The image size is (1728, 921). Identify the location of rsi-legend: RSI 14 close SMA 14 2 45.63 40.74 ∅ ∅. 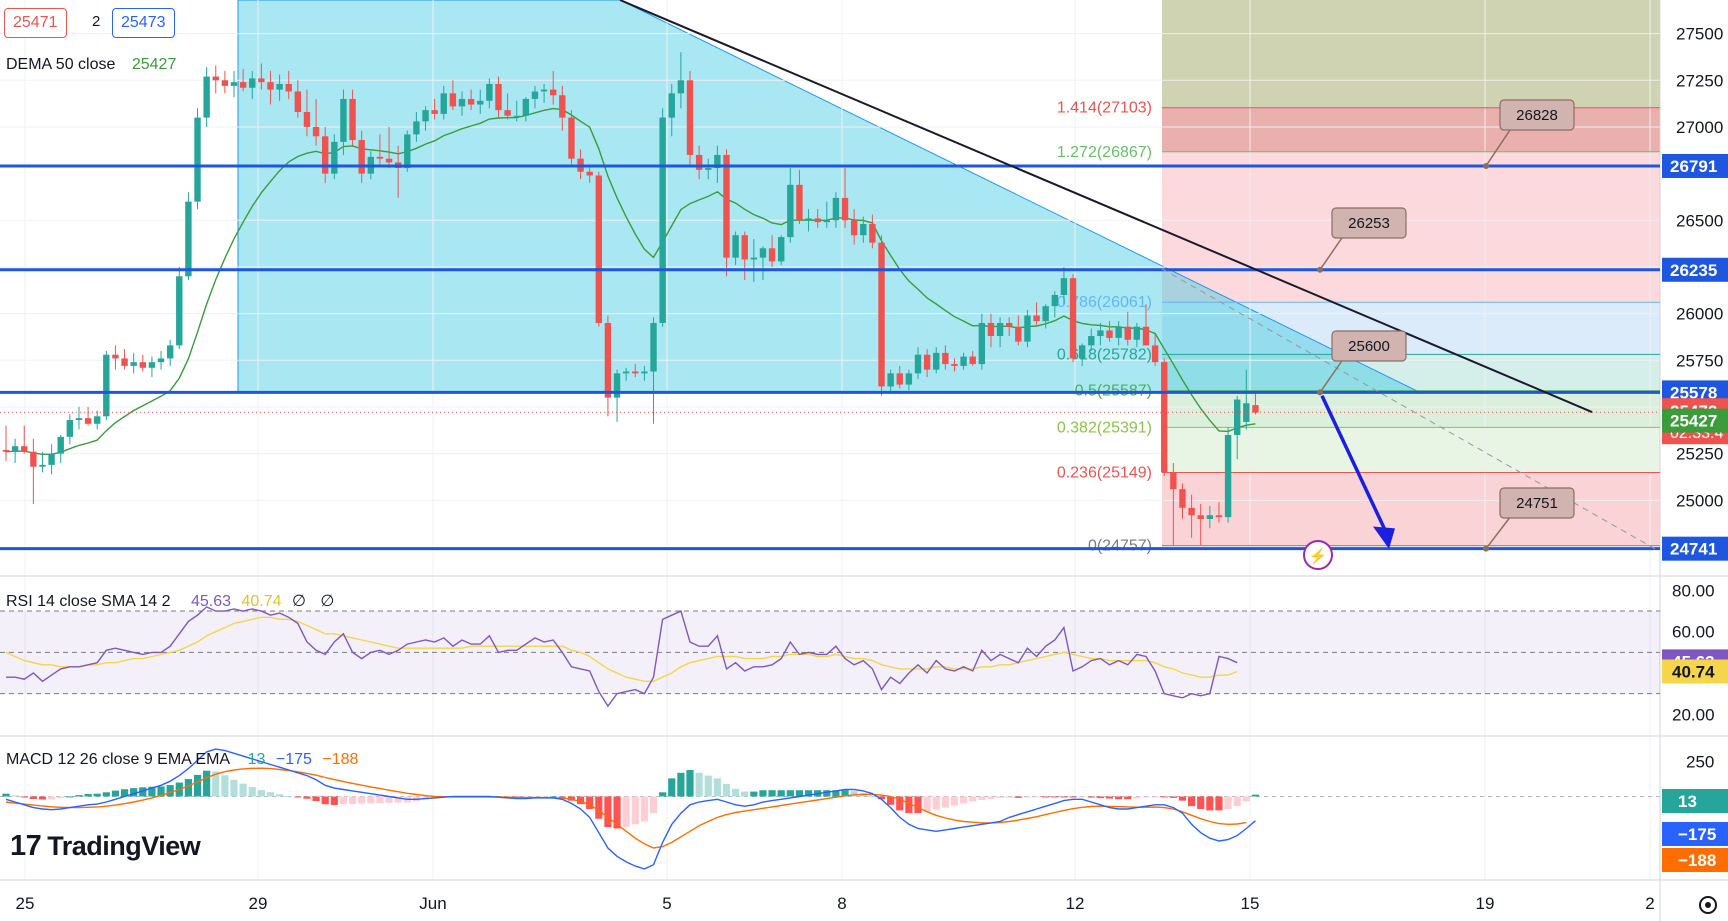
(170, 601).